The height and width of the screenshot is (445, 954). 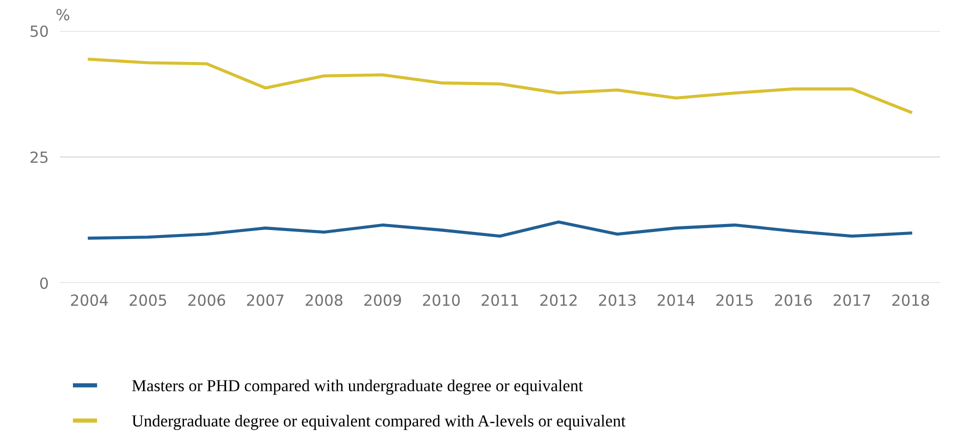 What do you see at coordinates (148, 300) in the screenshot?
I see `x-tick-label: 2005` at bounding box center [148, 300].